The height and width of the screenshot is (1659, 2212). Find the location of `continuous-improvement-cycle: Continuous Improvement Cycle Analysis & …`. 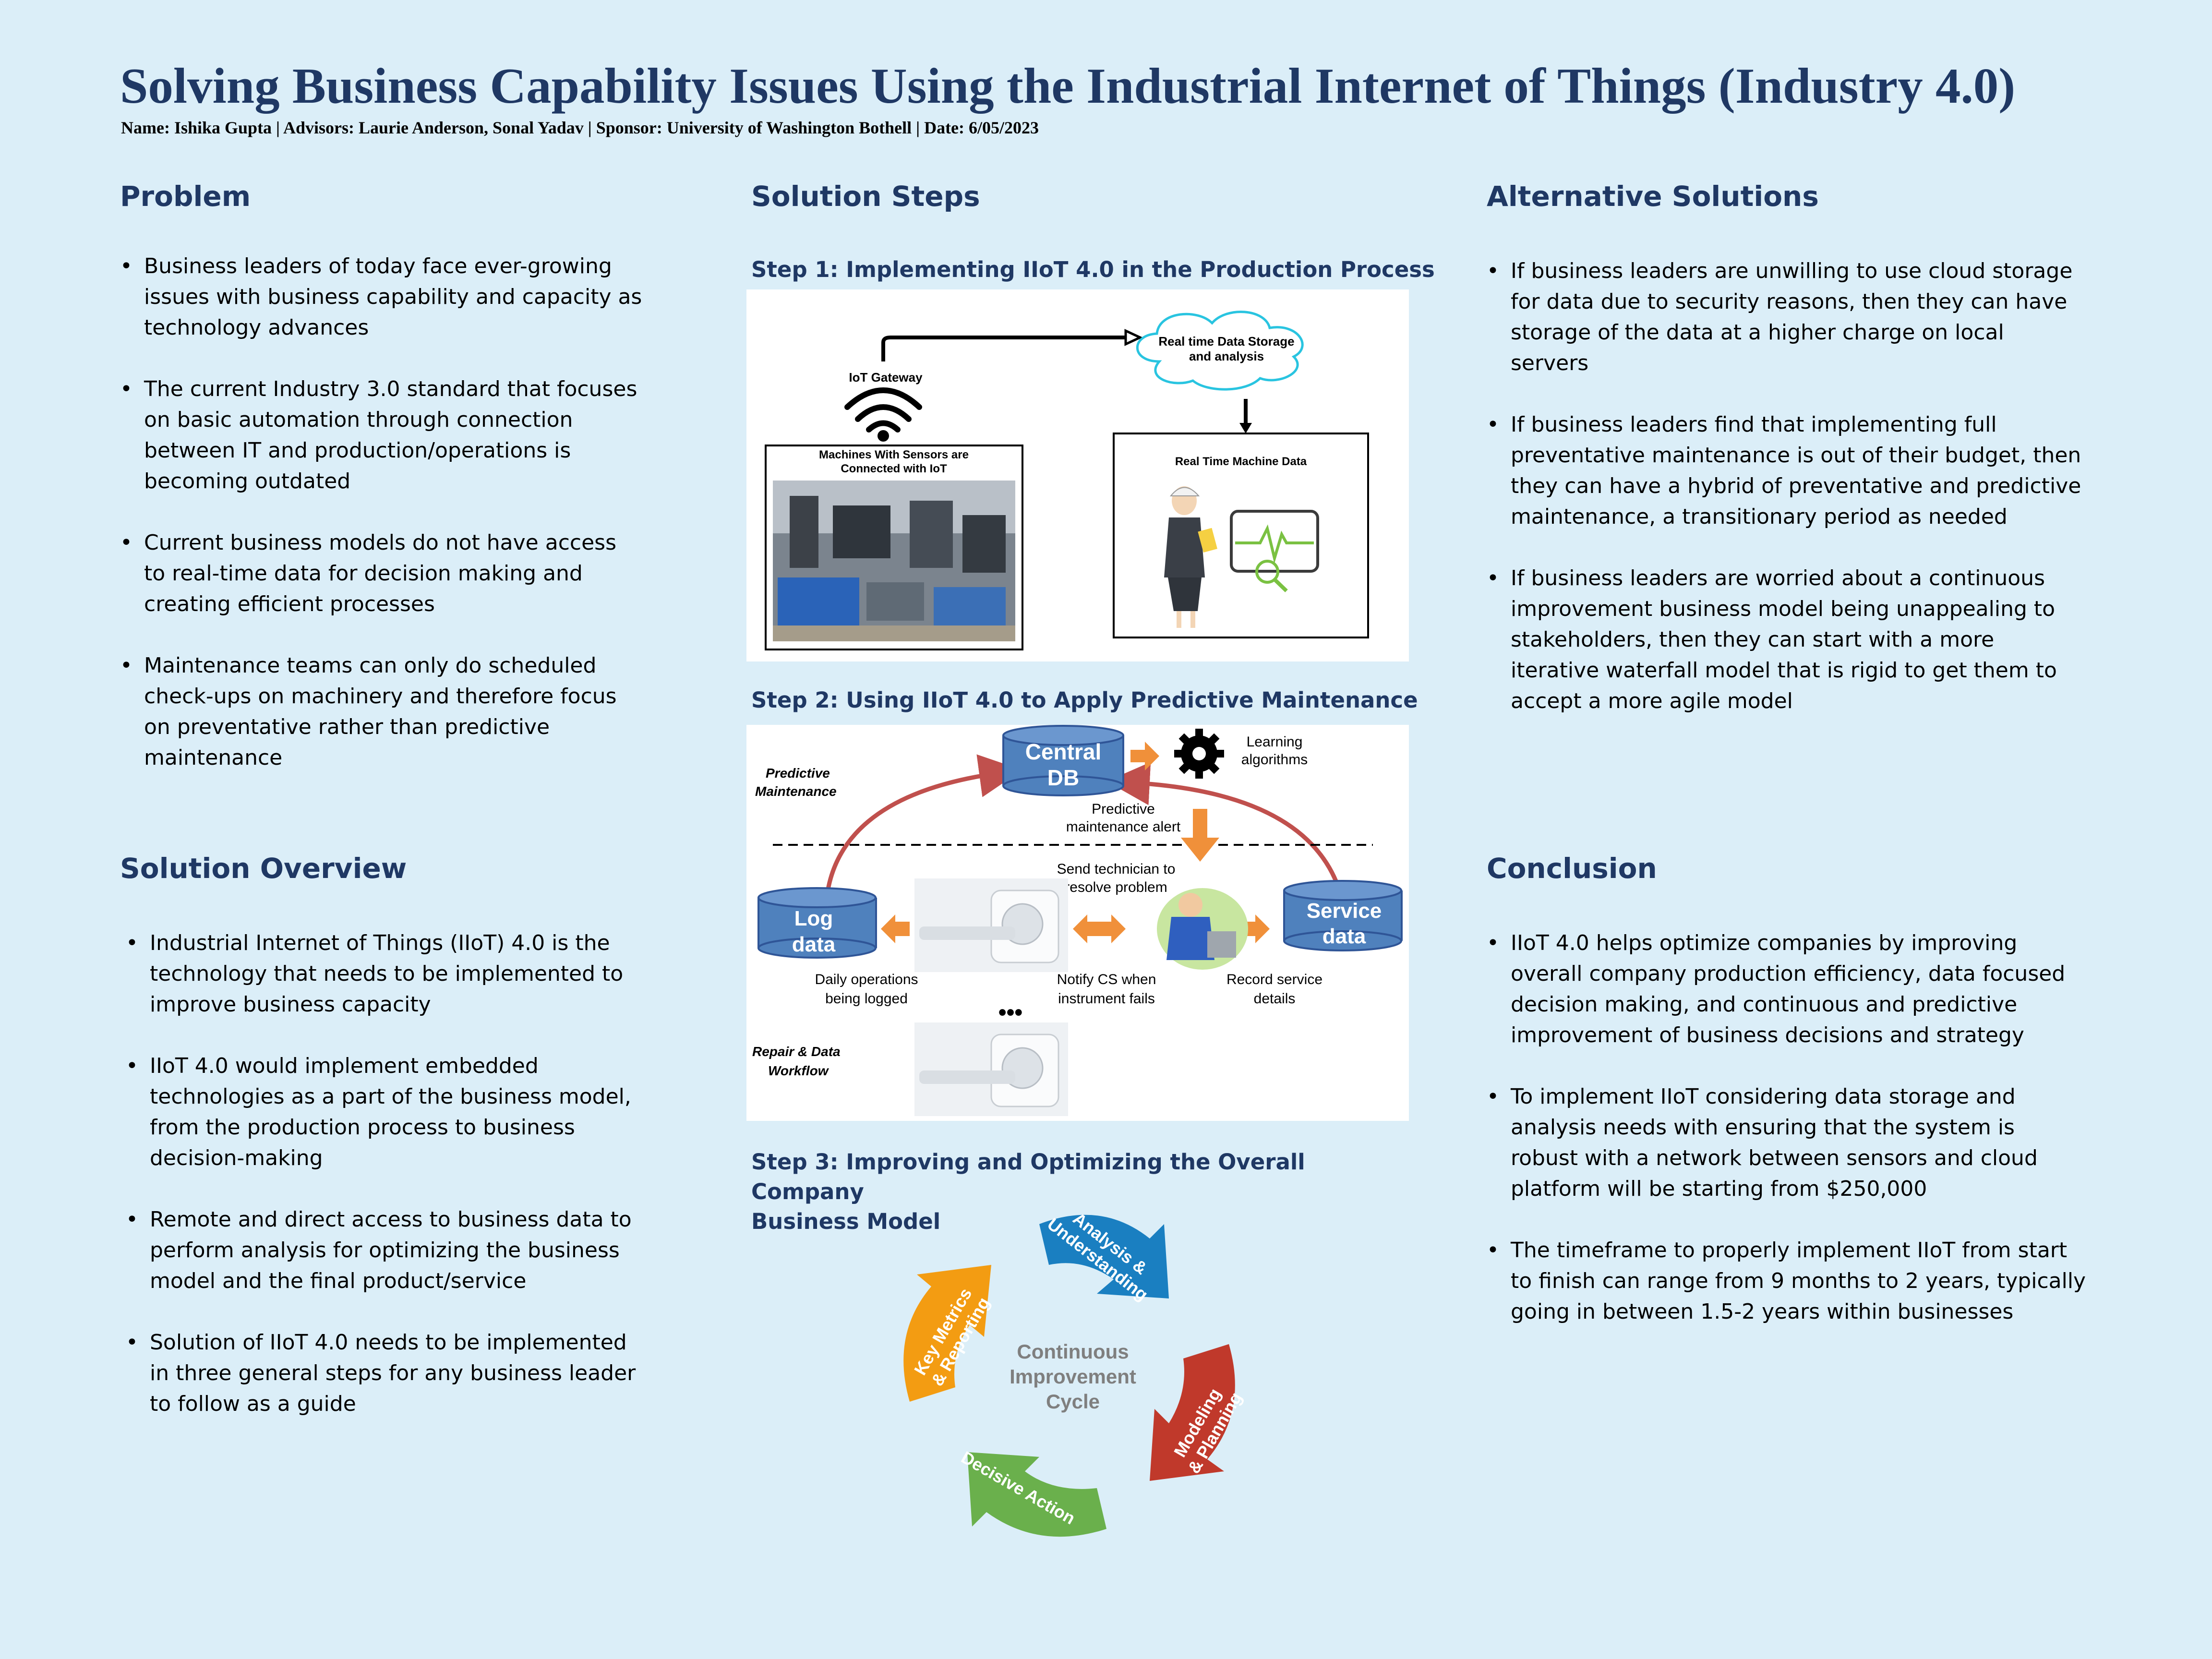

continuous-improvement-cycle: Continuous Improvement Cycle Analysis & … is located at coordinates (1073, 1375).